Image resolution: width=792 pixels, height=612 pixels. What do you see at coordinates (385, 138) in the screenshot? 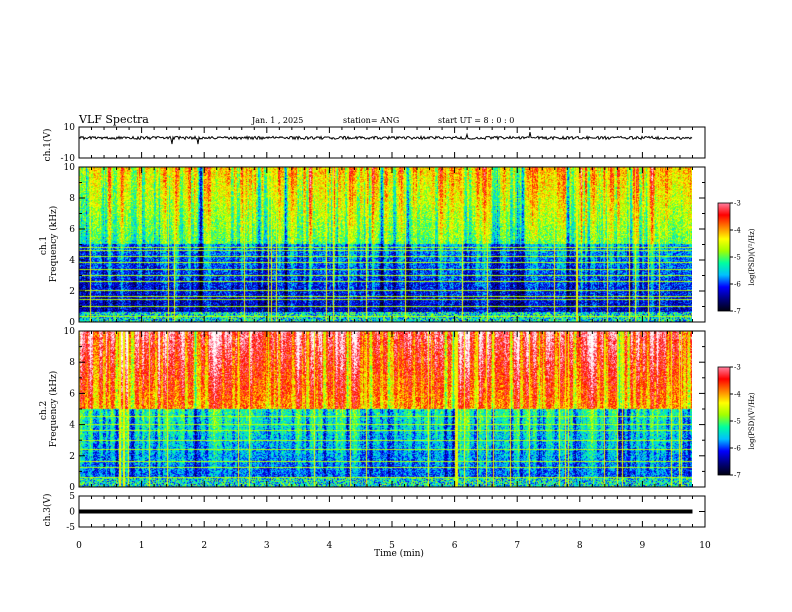
I see `ch1-waveform-trace` at bounding box center [385, 138].